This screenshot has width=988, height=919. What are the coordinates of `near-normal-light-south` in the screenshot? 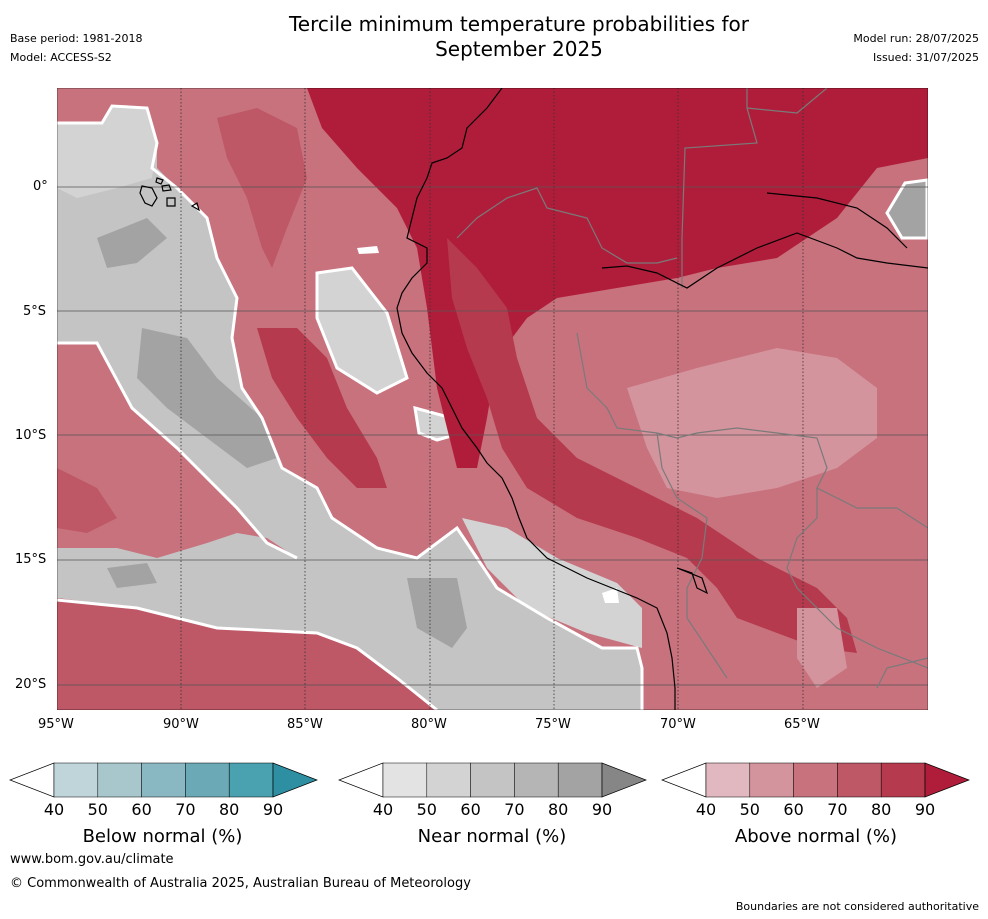 It's located at (552, 583).